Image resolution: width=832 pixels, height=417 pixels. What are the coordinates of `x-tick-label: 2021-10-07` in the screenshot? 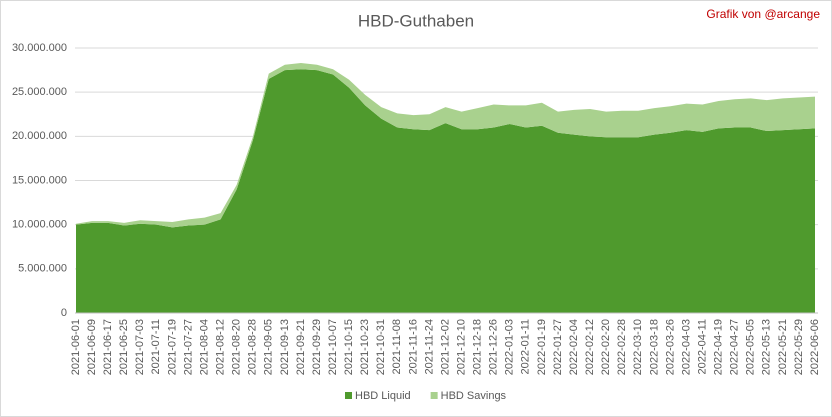 It's located at (333, 347).